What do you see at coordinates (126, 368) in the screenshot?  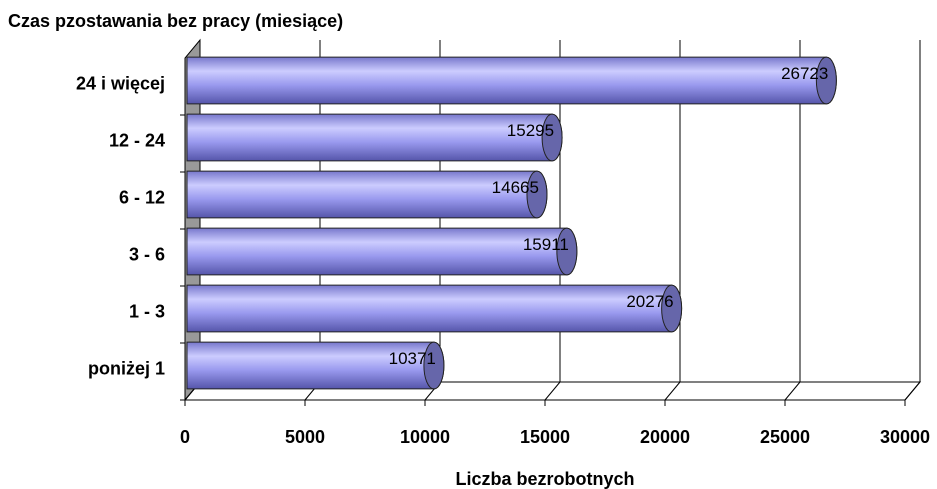 I see `y-tick-label: poniżej 1` at bounding box center [126, 368].